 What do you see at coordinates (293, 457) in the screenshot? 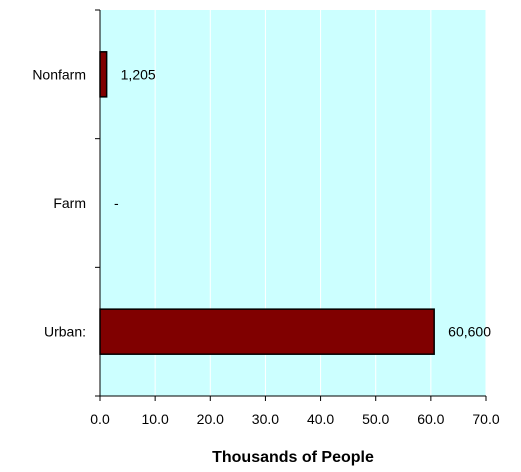
I see `x-axis-title: Thousands of People` at bounding box center [293, 457].